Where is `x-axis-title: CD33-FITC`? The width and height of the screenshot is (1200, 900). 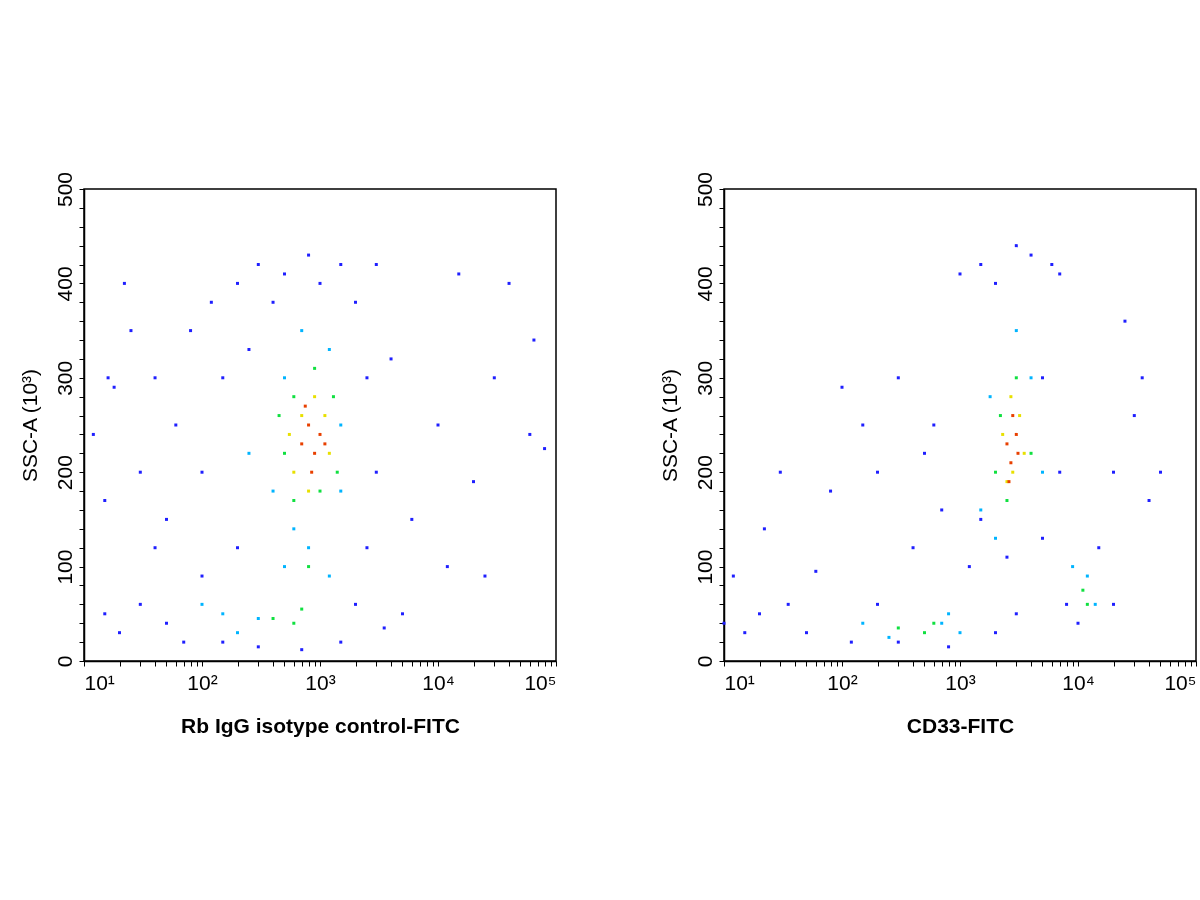
x-axis-title: CD33-FITC is located at coordinates (960, 725).